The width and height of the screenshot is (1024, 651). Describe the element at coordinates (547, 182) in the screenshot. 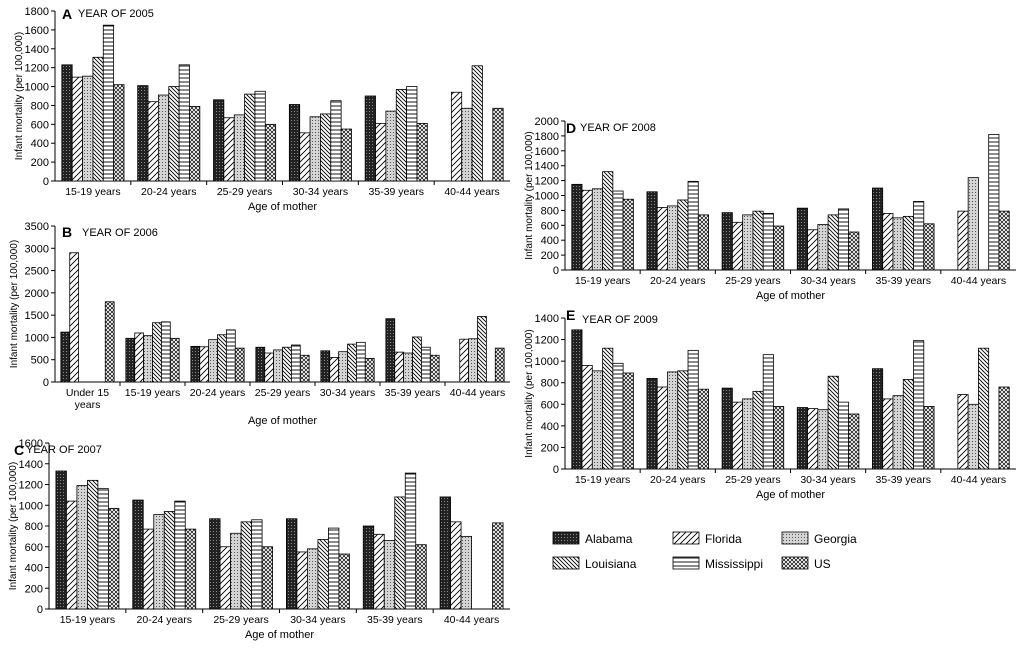

I see `y-tick-label: 1200` at that location.